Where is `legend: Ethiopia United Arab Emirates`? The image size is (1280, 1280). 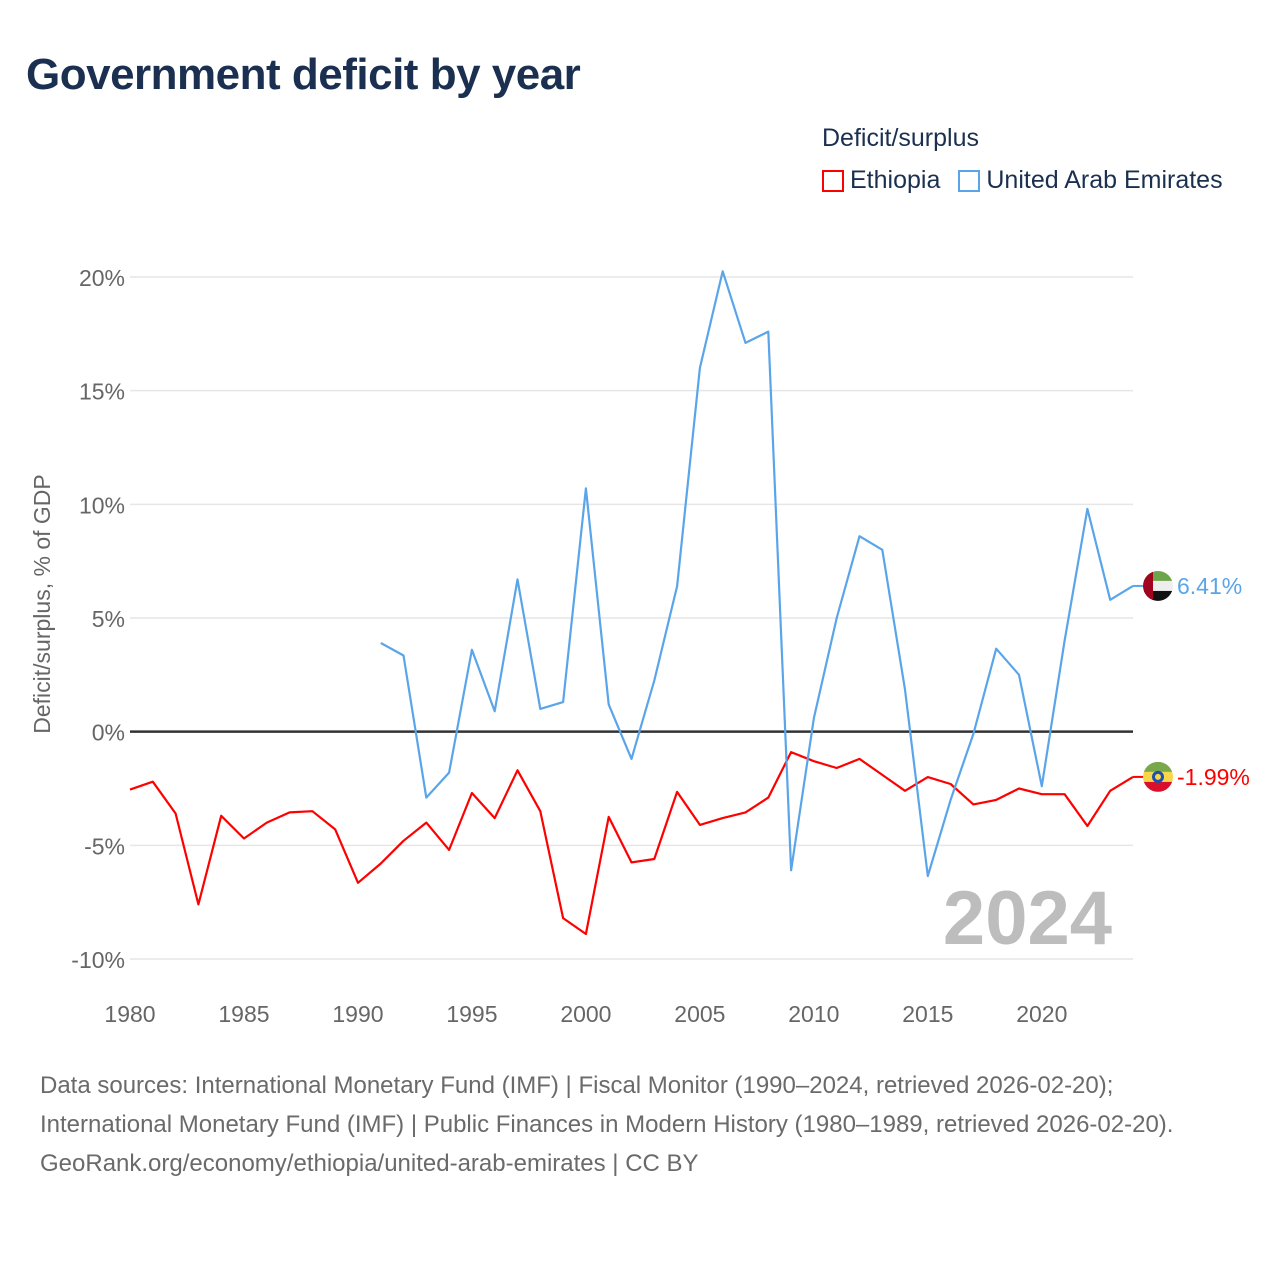
legend: Ethiopia United Arab Emirates is located at coordinates (1022, 180).